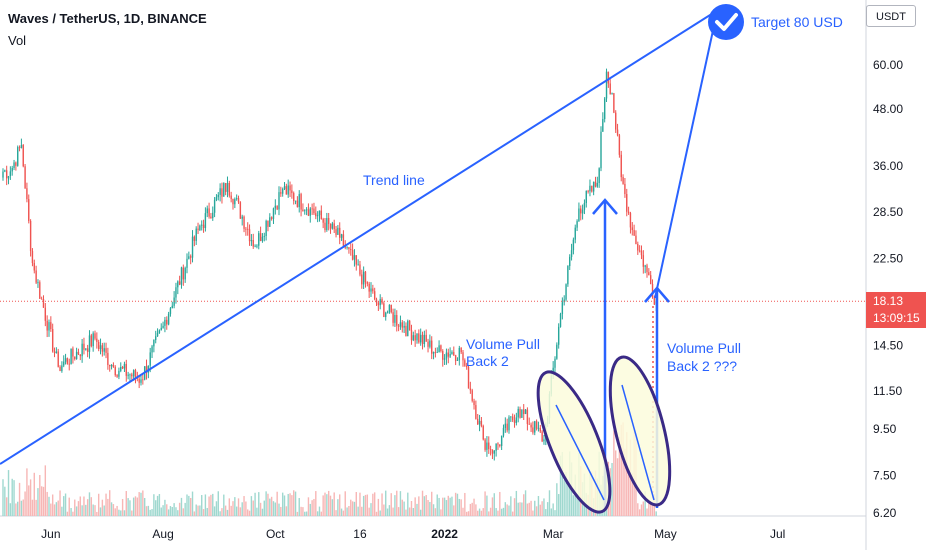 The width and height of the screenshot is (932, 550). I want to click on current-price-tag: 18.13 13:09:15, so click(896, 310).